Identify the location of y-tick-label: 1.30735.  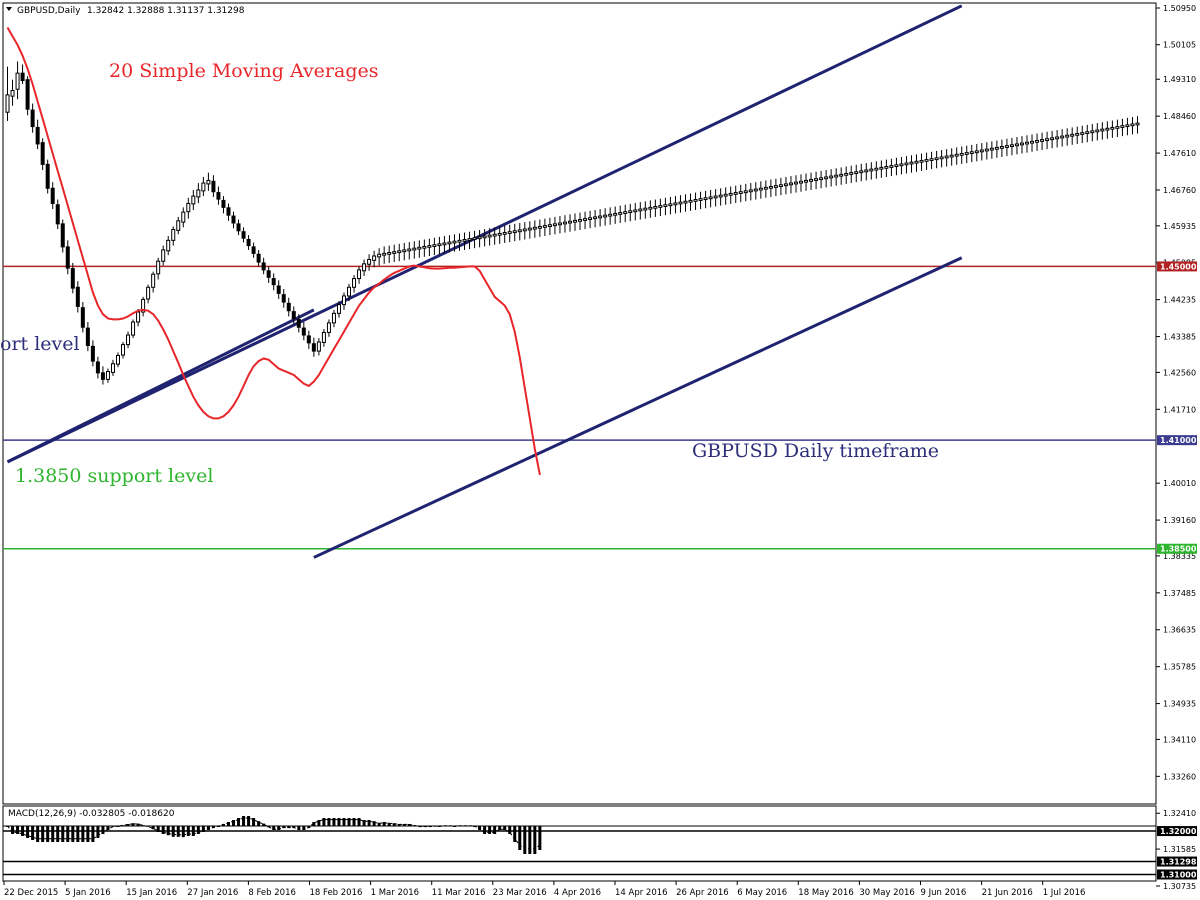
(1179, 886).